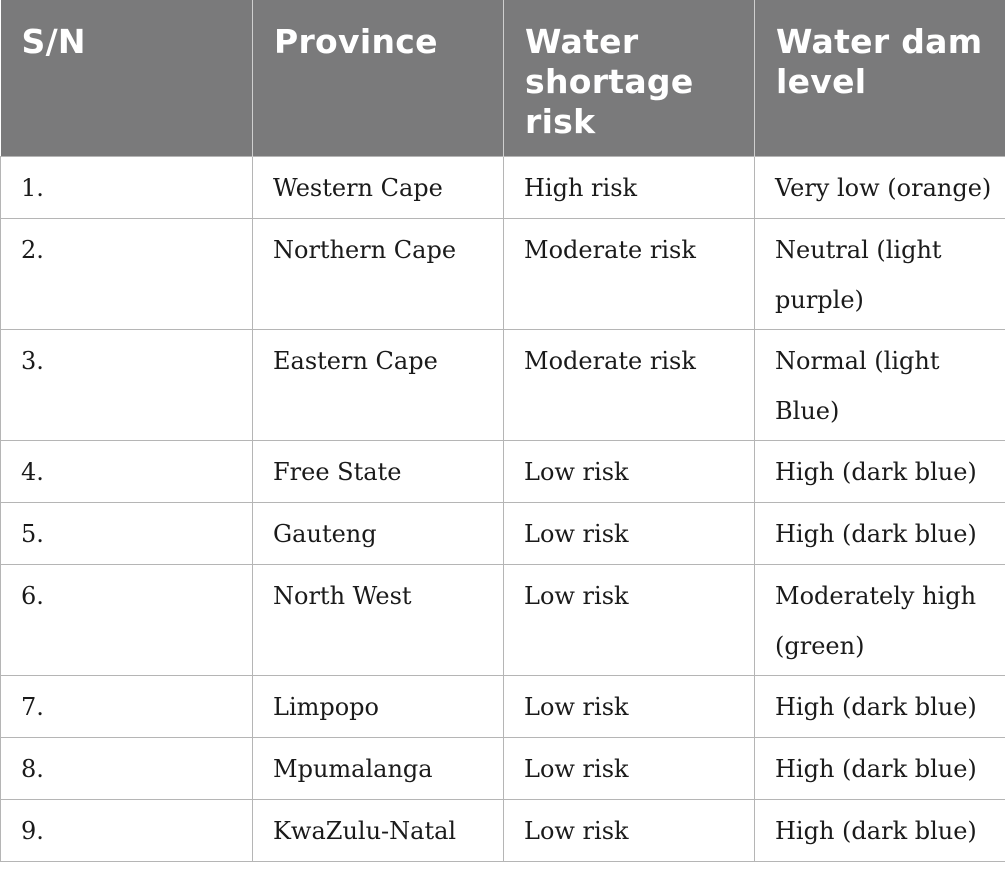  I want to click on table-row: 5. Gauteng Low risk High (dark blue), so click(502, 533).